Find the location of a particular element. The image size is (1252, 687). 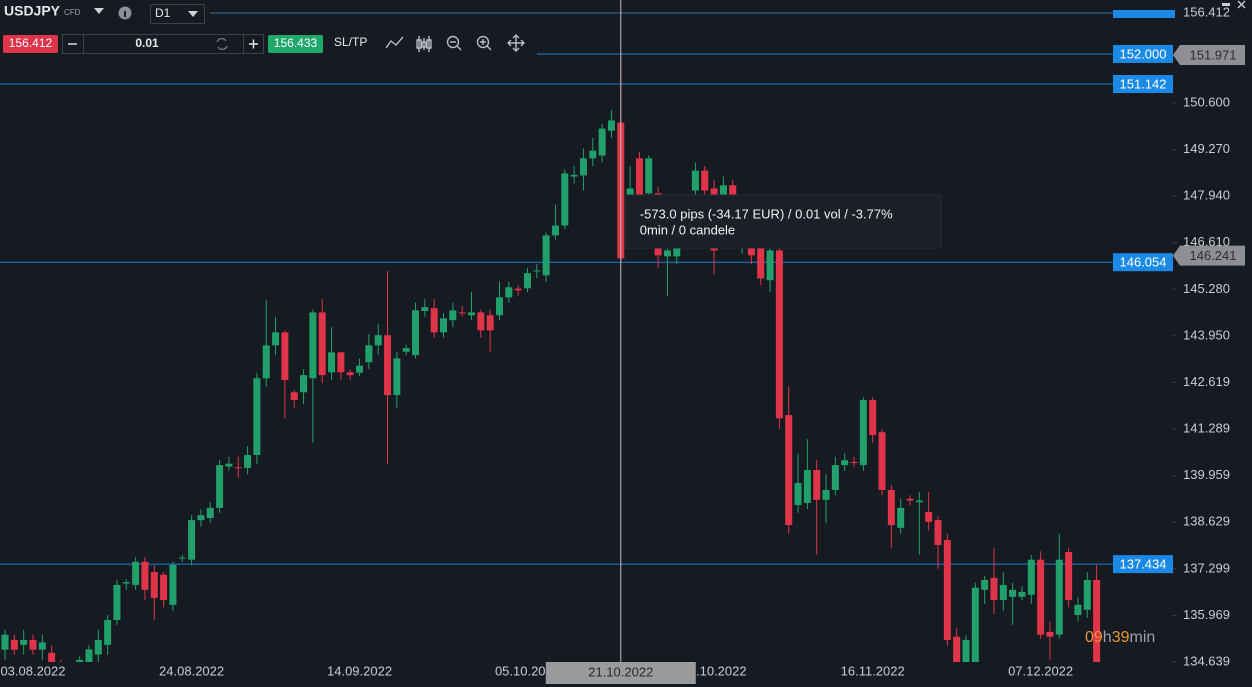

level-label: 146.054 is located at coordinates (1143, 262).